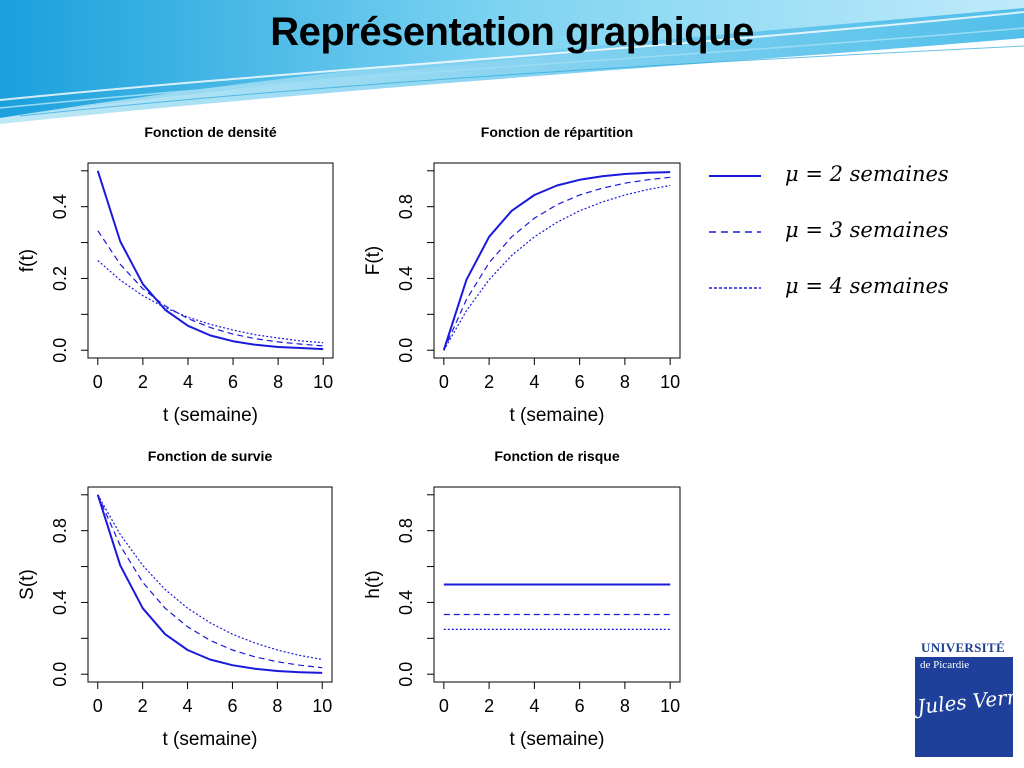 This screenshot has height=768, width=1024. I want to click on legend-label: μ = 3 semaines, so click(867, 230).